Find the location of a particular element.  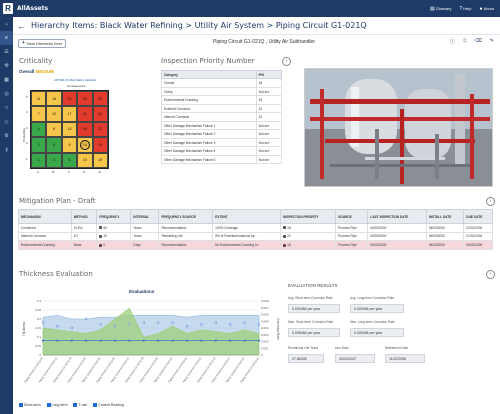

ipn-category-cell: Other Damage Mechanism Failure 5 is located at coordinates (209, 159).